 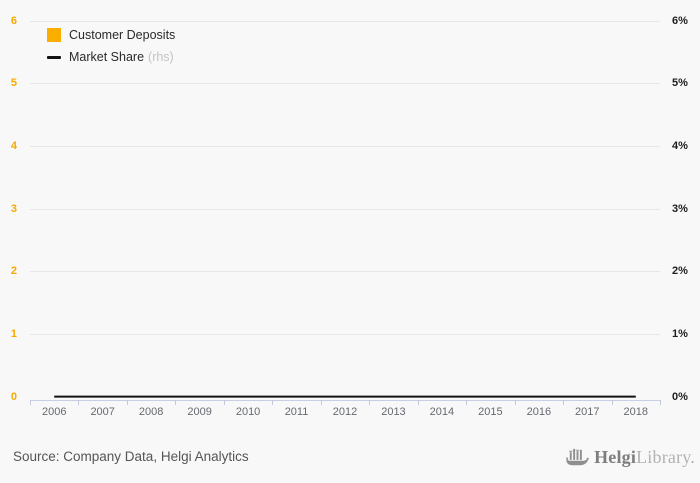 What do you see at coordinates (680, 208) in the screenshot?
I see `right-axis-label: 3%` at bounding box center [680, 208].